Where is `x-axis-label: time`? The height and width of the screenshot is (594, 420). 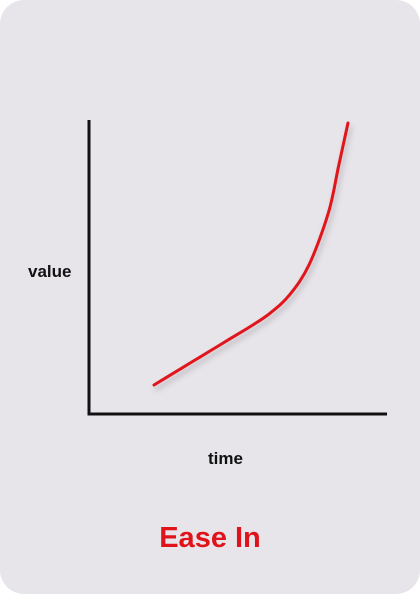 x-axis-label: time is located at coordinates (225, 458).